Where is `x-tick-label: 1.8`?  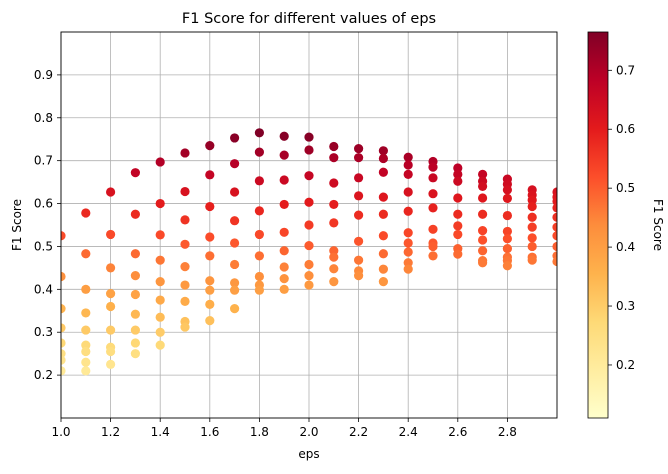 x-tick-label: 1.8 is located at coordinates (259, 432).